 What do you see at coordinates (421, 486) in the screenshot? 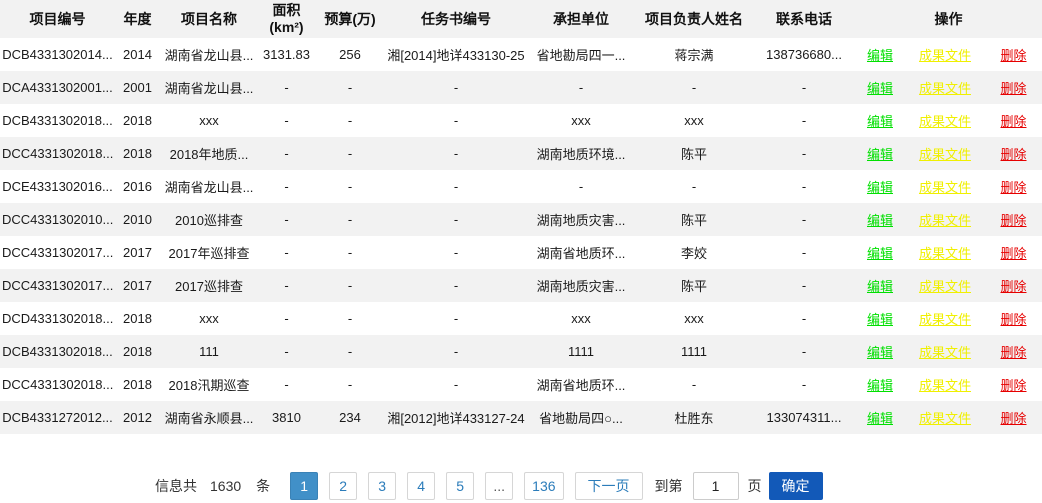
I see `page-button-4: 4` at bounding box center [421, 486].